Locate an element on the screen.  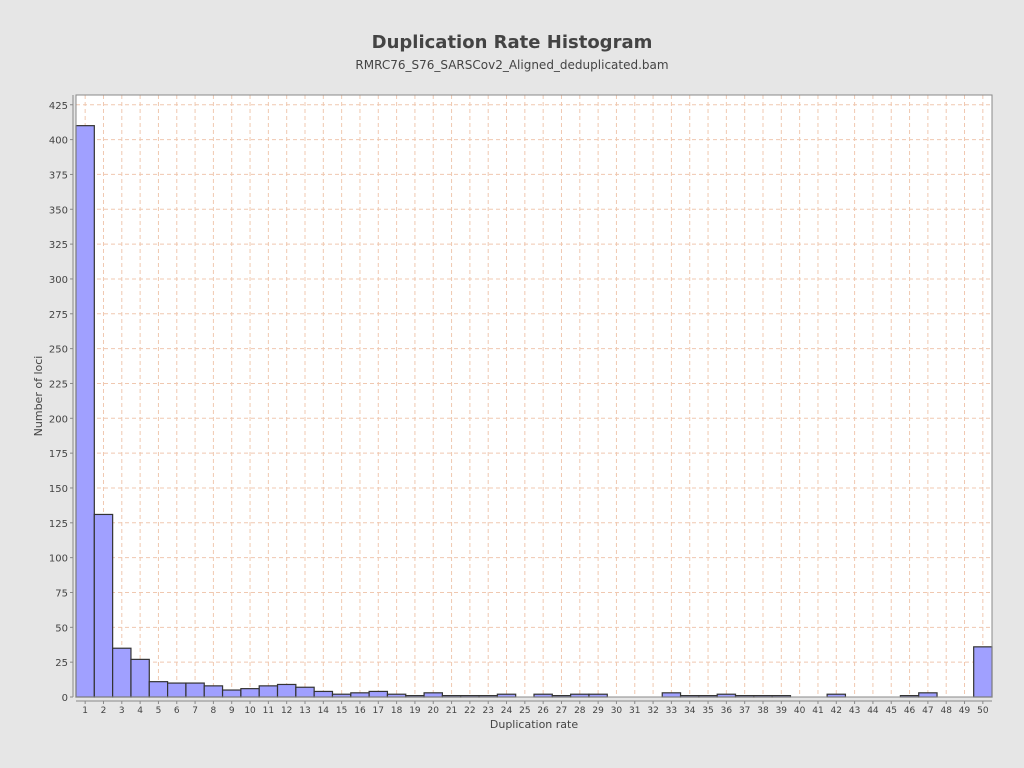
x-tick-label: 5 is located at coordinates (159, 711).